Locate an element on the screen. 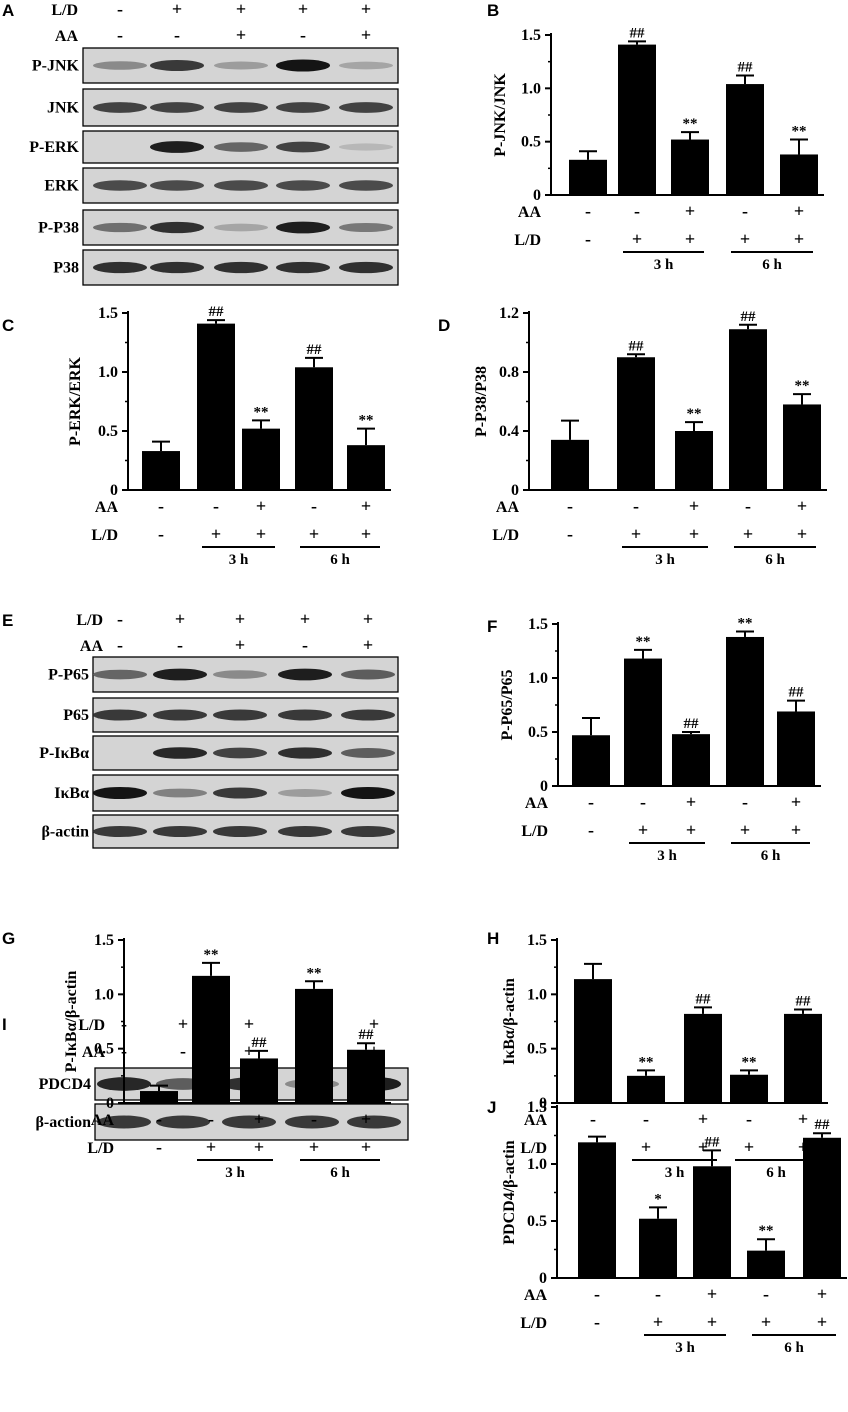 This screenshot has width=848, height=1412. blot-row-label: β-actin is located at coordinates (65, 832).